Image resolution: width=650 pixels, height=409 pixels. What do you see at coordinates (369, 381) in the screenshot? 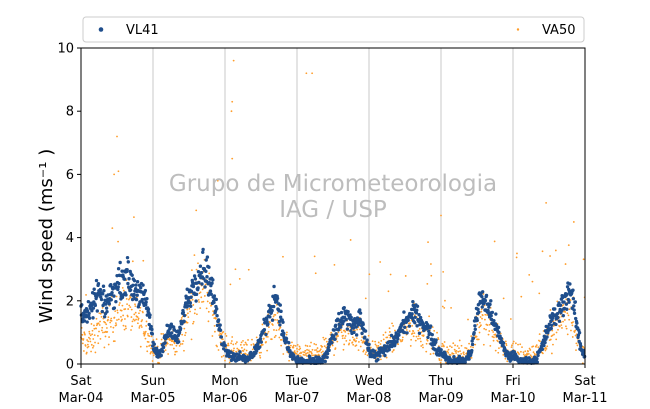
I see `x-tick-label-day: Wed` at bounding box center [369, 381].